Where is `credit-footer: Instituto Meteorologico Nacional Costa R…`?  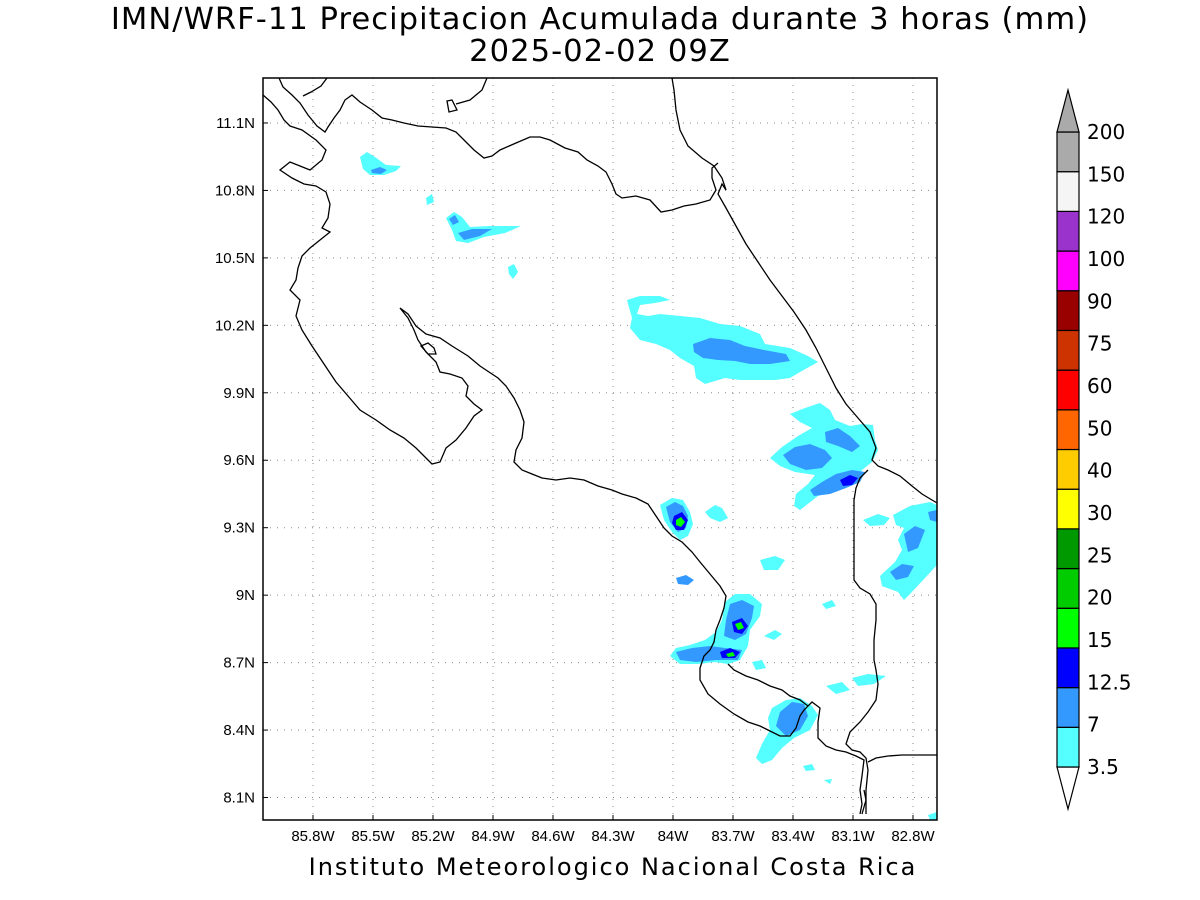
credit-footer: Instituto Meteorologico Nacional Costa R… is located at coordinates (613, 867).